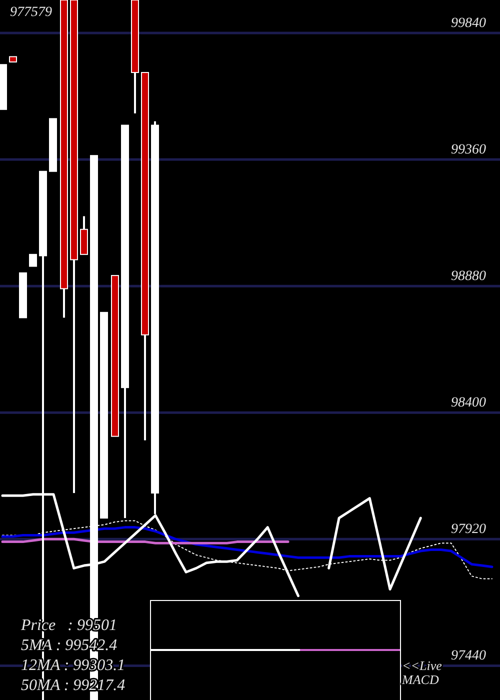 The height and width of the screenshot is (700, 500). Describe the element at coordinates (468, 150) in the screenshot. I see `y-tick-label: 99360` at that location.